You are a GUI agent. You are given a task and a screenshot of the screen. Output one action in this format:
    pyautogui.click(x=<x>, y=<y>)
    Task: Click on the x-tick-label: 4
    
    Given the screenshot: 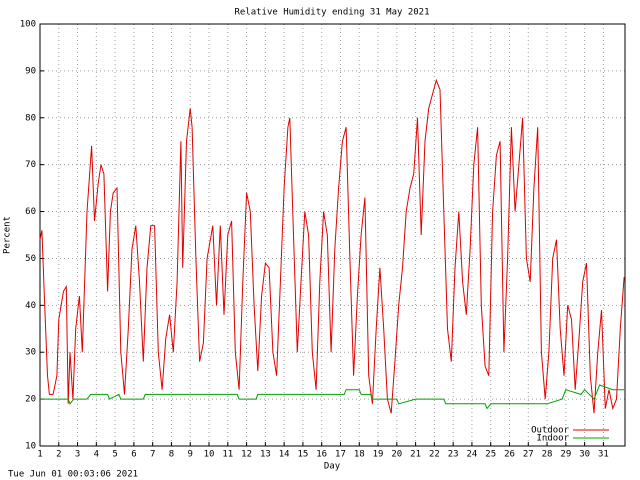 What is the action you would take?
    pyautogui.click(x=96, y=455)
    